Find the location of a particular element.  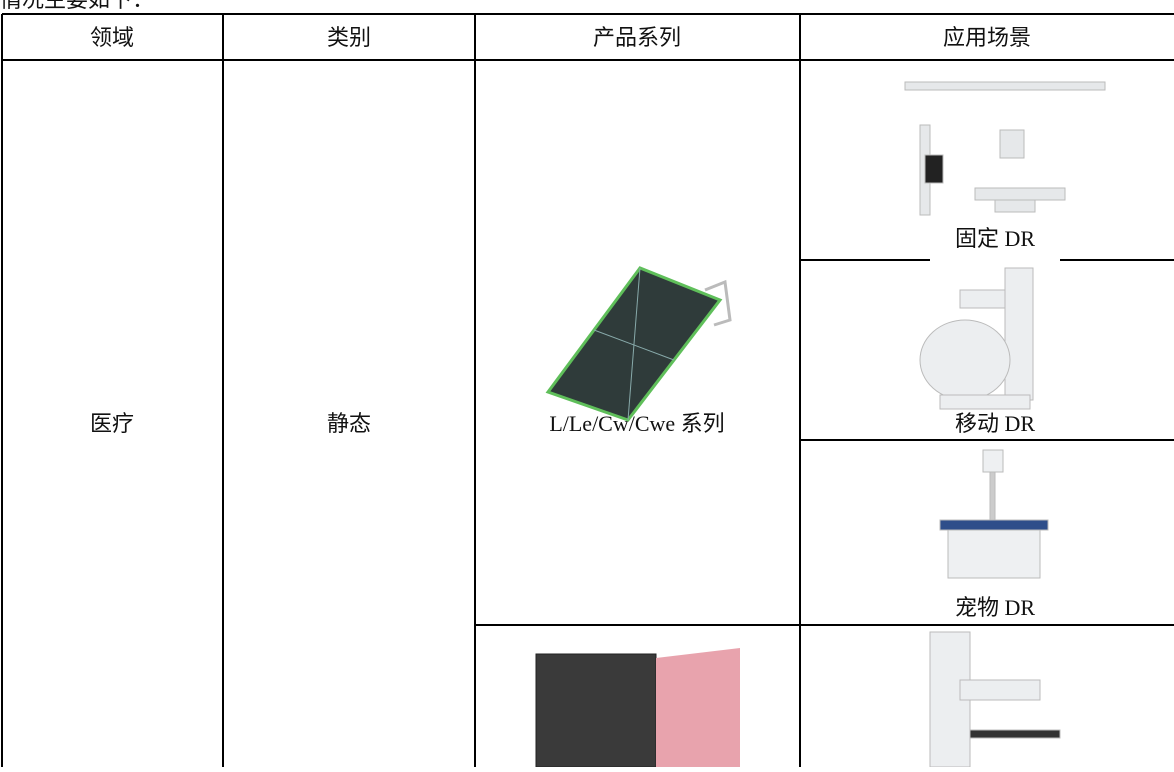

scenario-label: 固定 DR is located at coordinates (995, 238).